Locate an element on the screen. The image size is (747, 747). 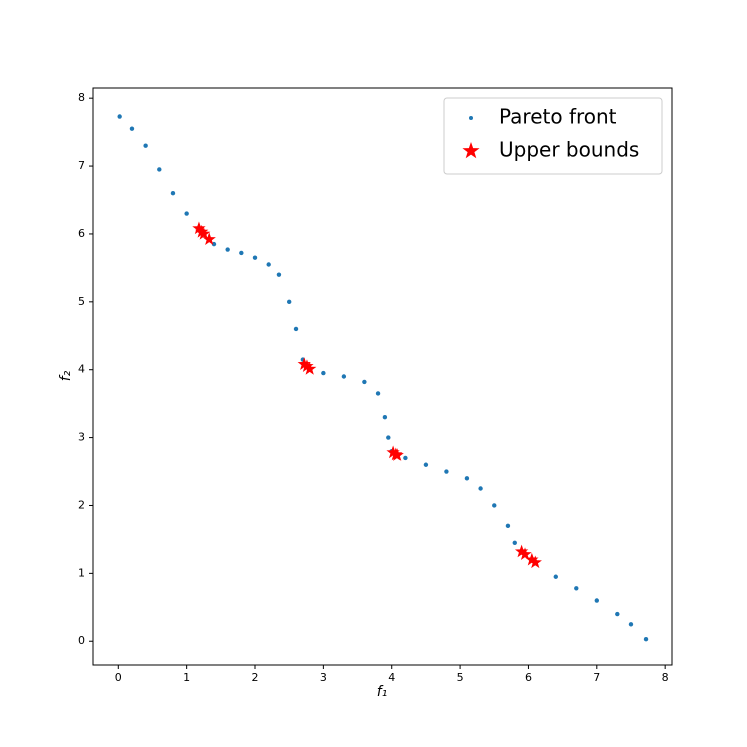
x-tick-label: 1 is located at coordinates (186, 677).